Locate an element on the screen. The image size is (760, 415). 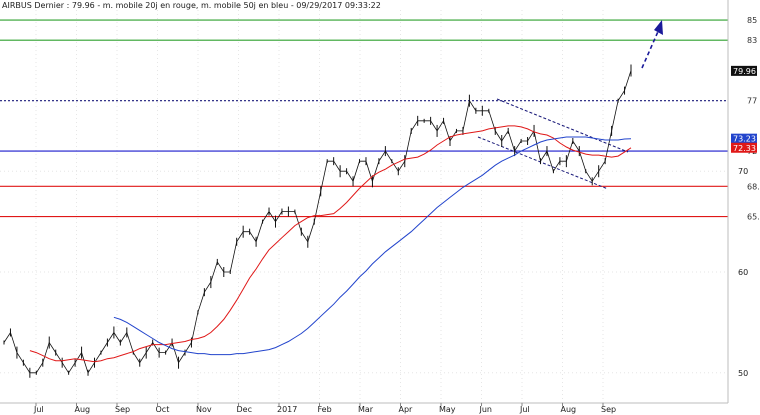
channel-upper-line is located at coordinates (562, 125).